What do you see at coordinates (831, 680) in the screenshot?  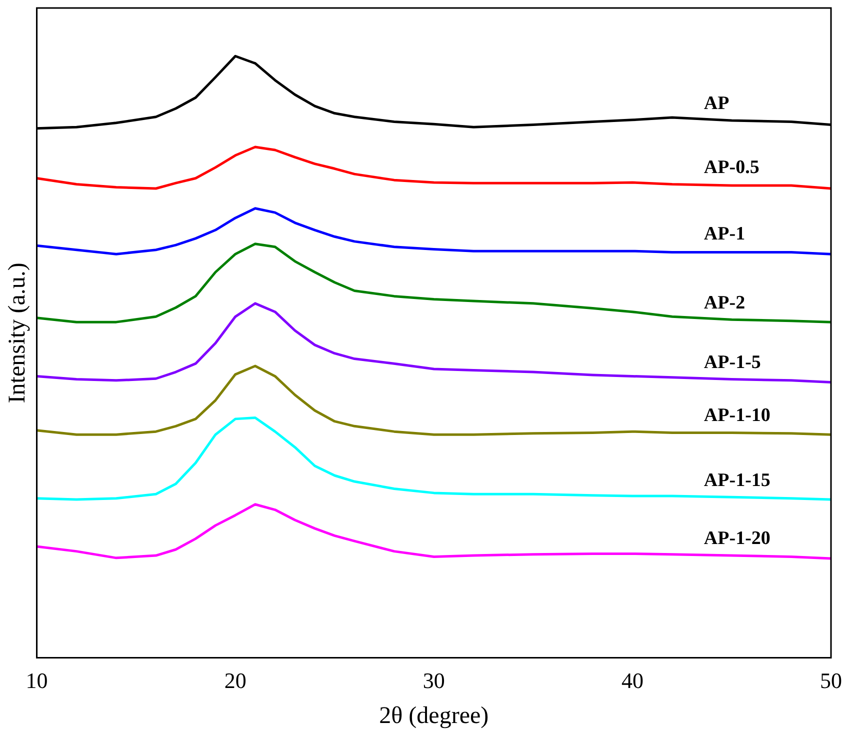 I see `x-tick-label: 50` at bounding box center [831, 680].